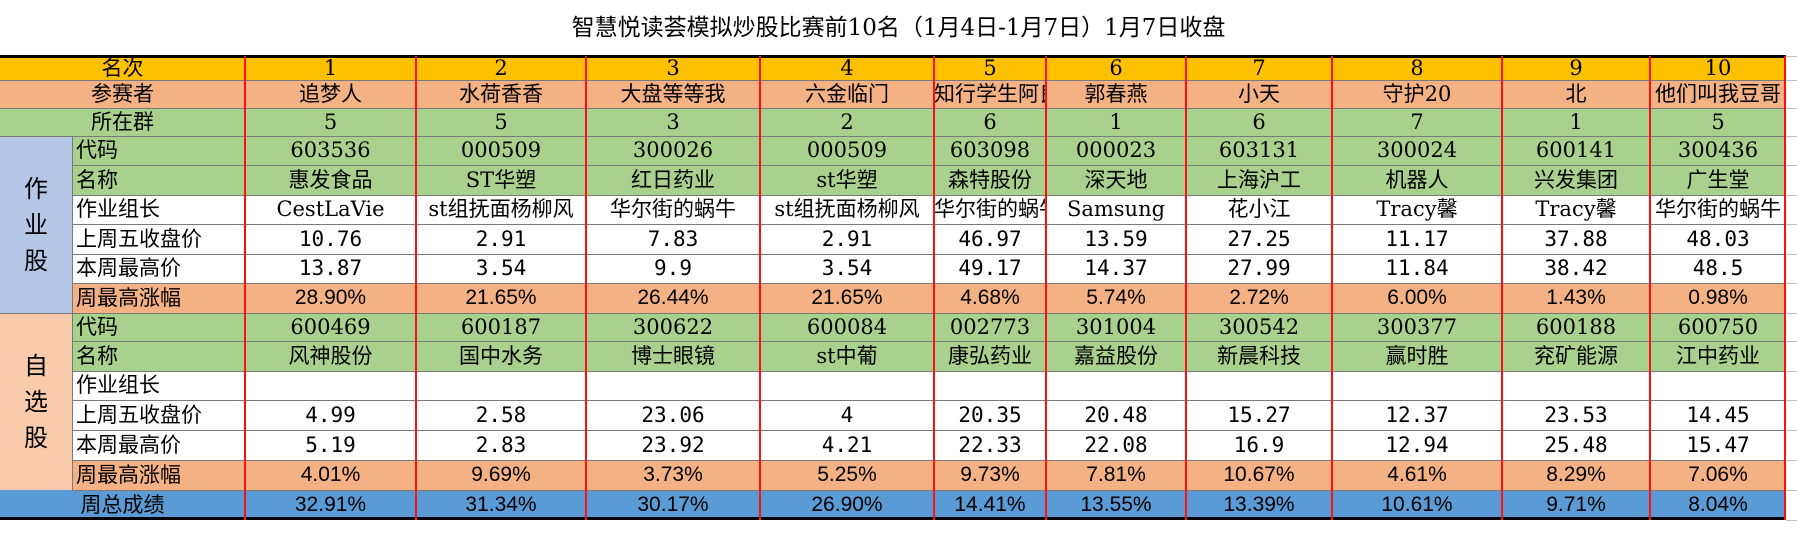 The image size is (1797, 546). Describe the element at coordinates (36, 224) in the screenshot. I see `section-homework-text: 作业股` at that location.